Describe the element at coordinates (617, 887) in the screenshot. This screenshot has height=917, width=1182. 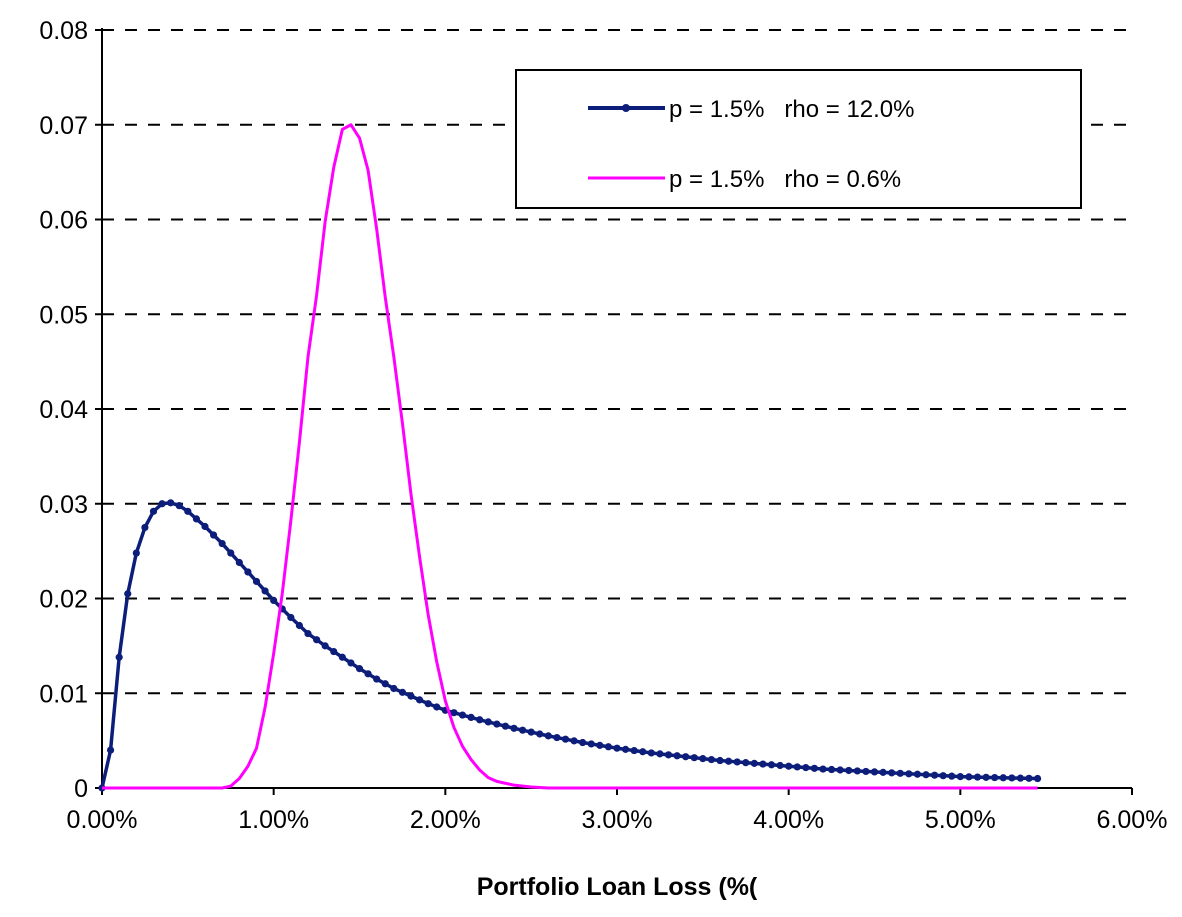
I see `x-axis-title: Portfolio Loan Loss (%(` at that location.